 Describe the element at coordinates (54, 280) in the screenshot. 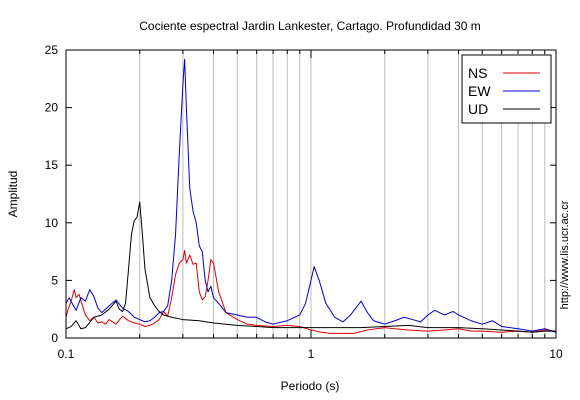

I see `y-tick-label: 5` at that location.